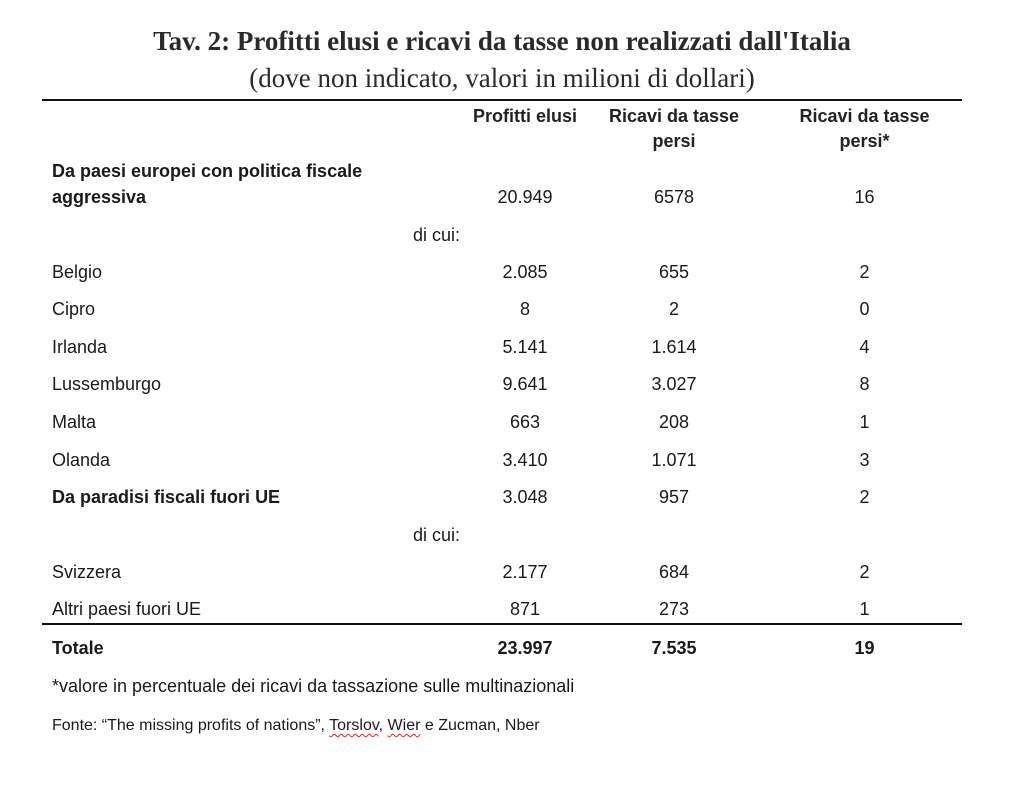 This screenshot has width=1024, height=790. I want to click on table-row: Malta 663 208 1, so click(512, 422).